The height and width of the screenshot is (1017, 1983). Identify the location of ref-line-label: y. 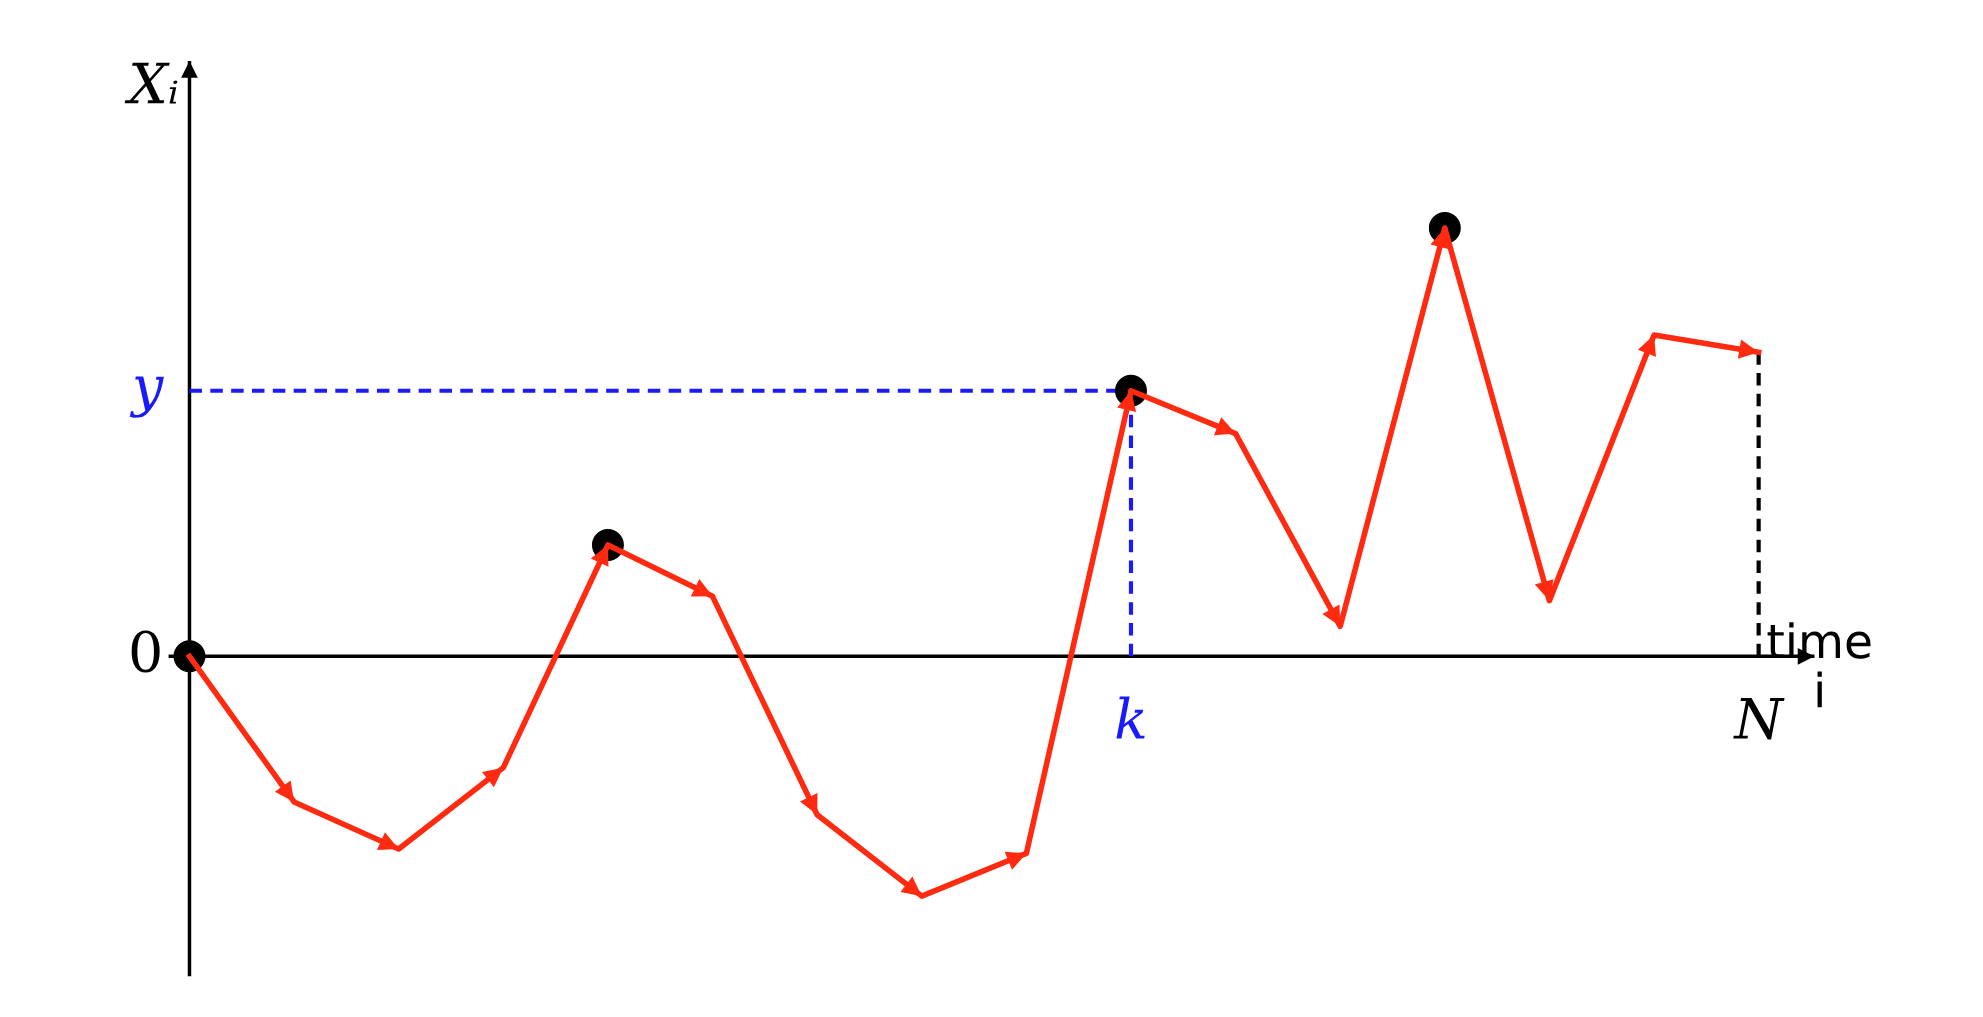
(146, 397).